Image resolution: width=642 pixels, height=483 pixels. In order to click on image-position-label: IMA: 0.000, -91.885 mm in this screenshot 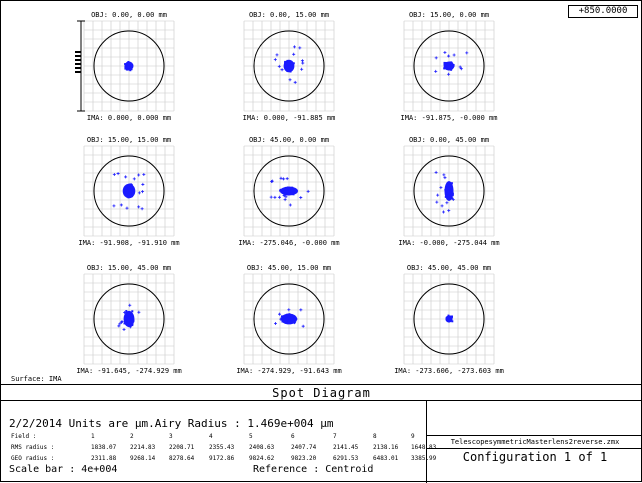, I will do `click(289, 118)`.